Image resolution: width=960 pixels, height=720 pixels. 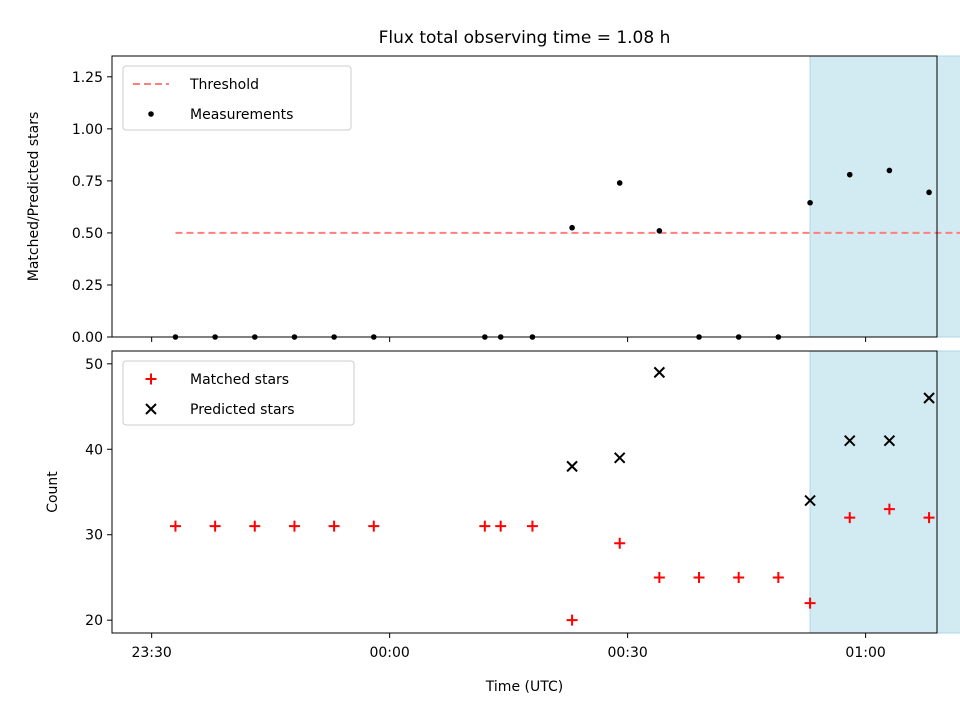 What do you see at coordinates (53, 492) in the screenshot?
I see `y-axis-label: Count` at bounding box center [53, 492].